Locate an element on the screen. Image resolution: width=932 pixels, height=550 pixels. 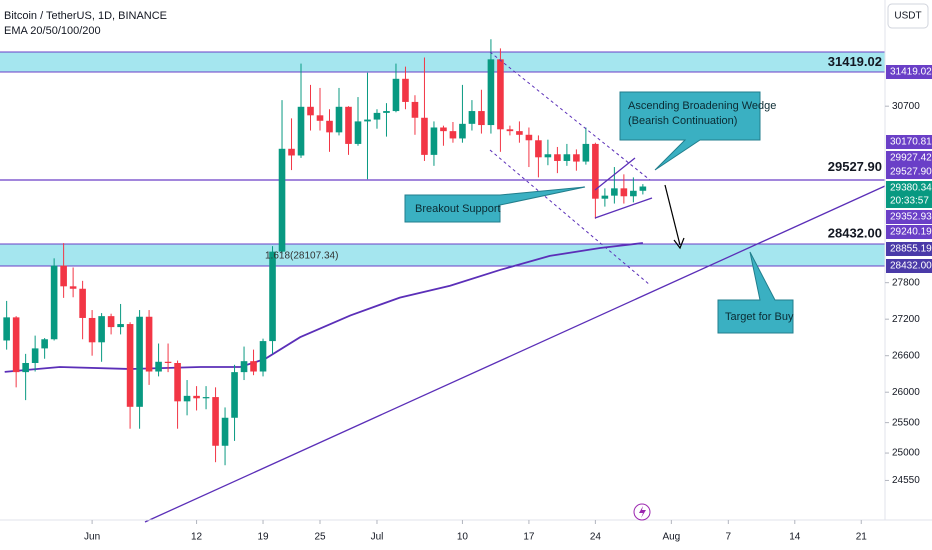
x-tick-label: 14 is located at coordinates (795, 537).